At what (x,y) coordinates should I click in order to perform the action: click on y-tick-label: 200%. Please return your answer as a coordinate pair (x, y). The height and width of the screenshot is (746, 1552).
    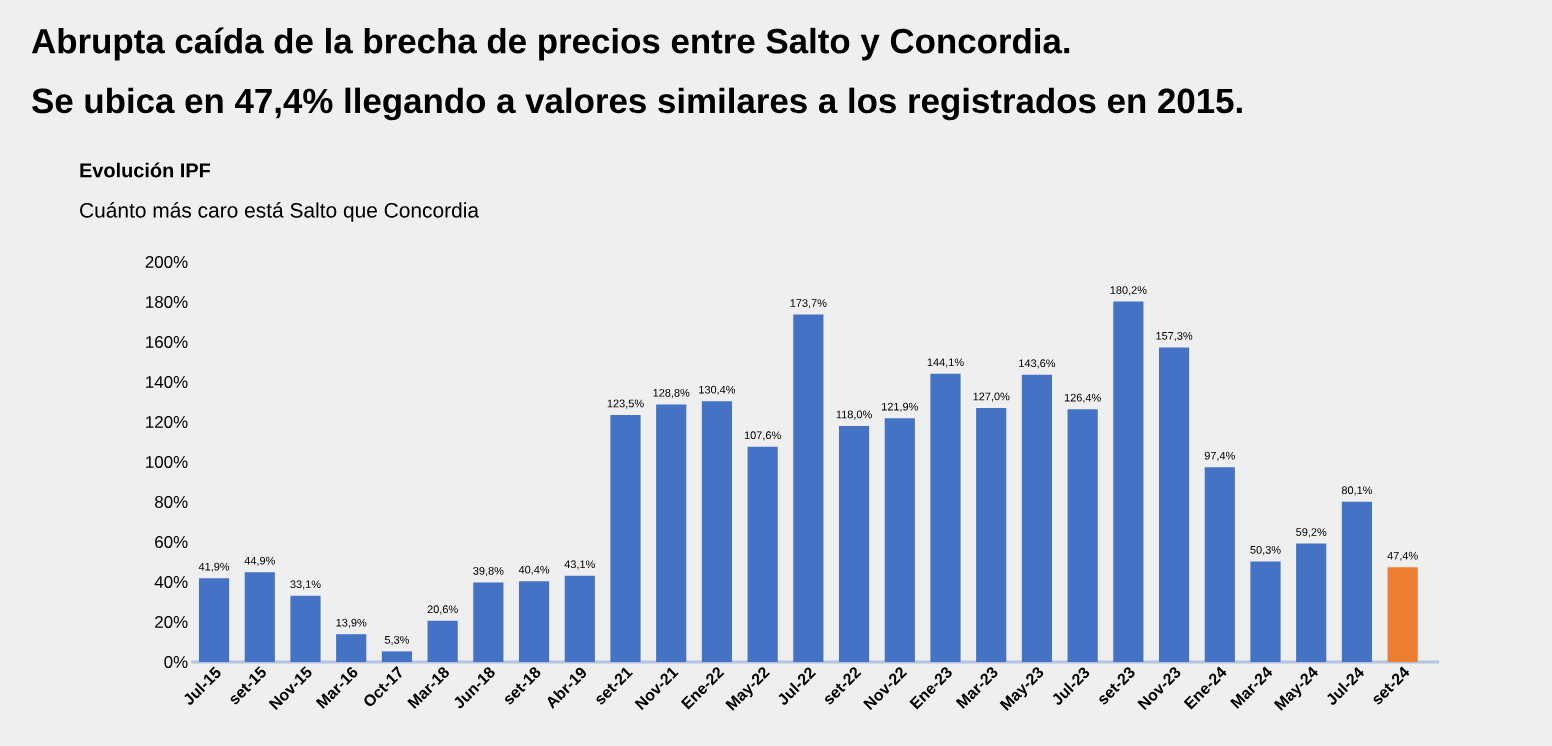
    Looking at the image, I should click on (166, 262).